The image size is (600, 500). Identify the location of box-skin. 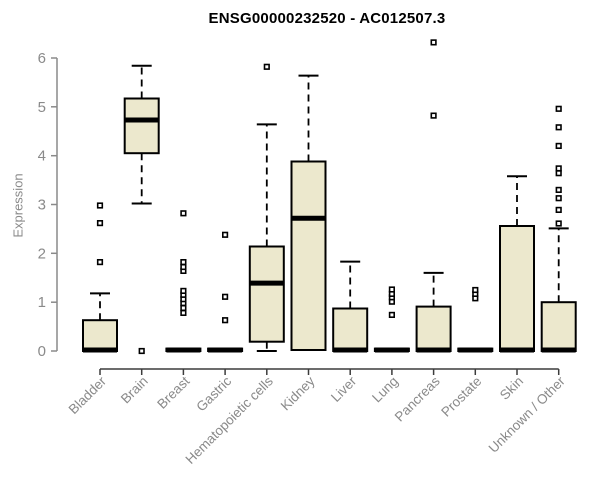
(517, 264).